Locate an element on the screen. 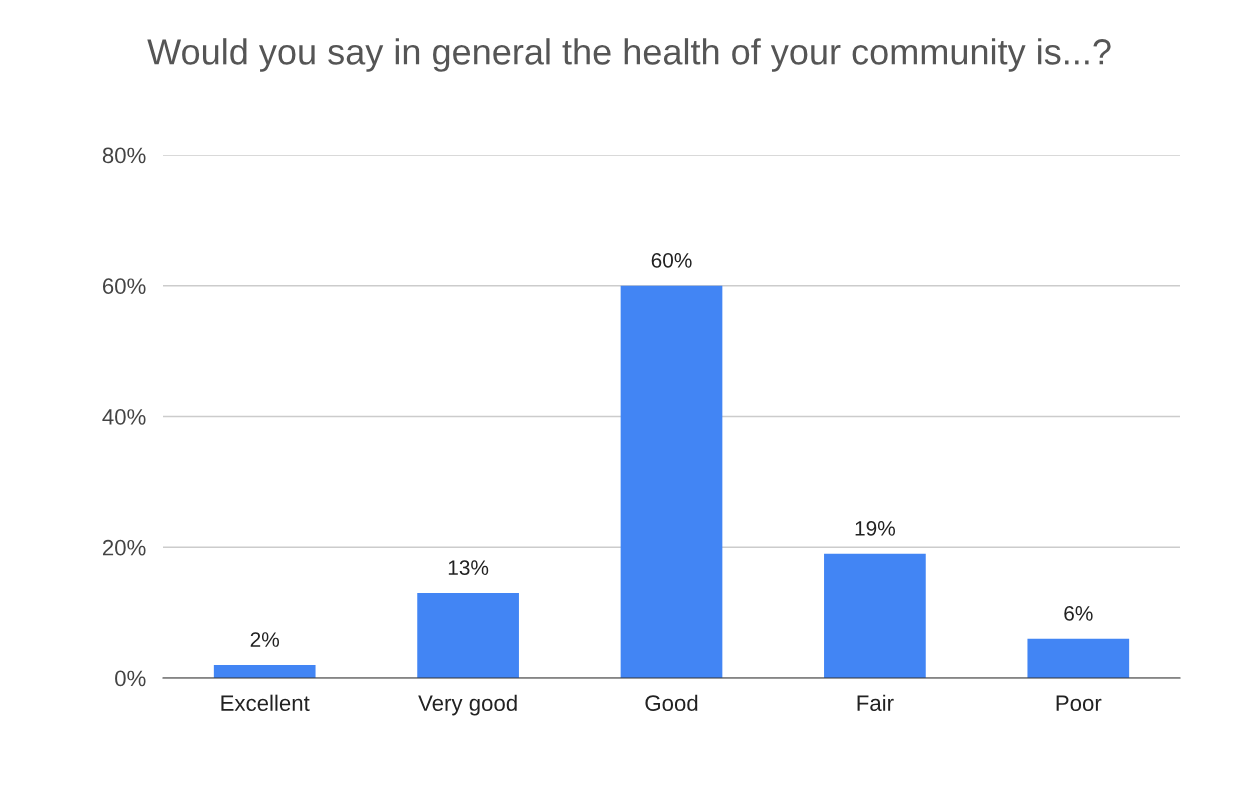 The height and width of the screenshot is (790, 1259). x-tick-label: Very good is located at coordinates (467, 705).